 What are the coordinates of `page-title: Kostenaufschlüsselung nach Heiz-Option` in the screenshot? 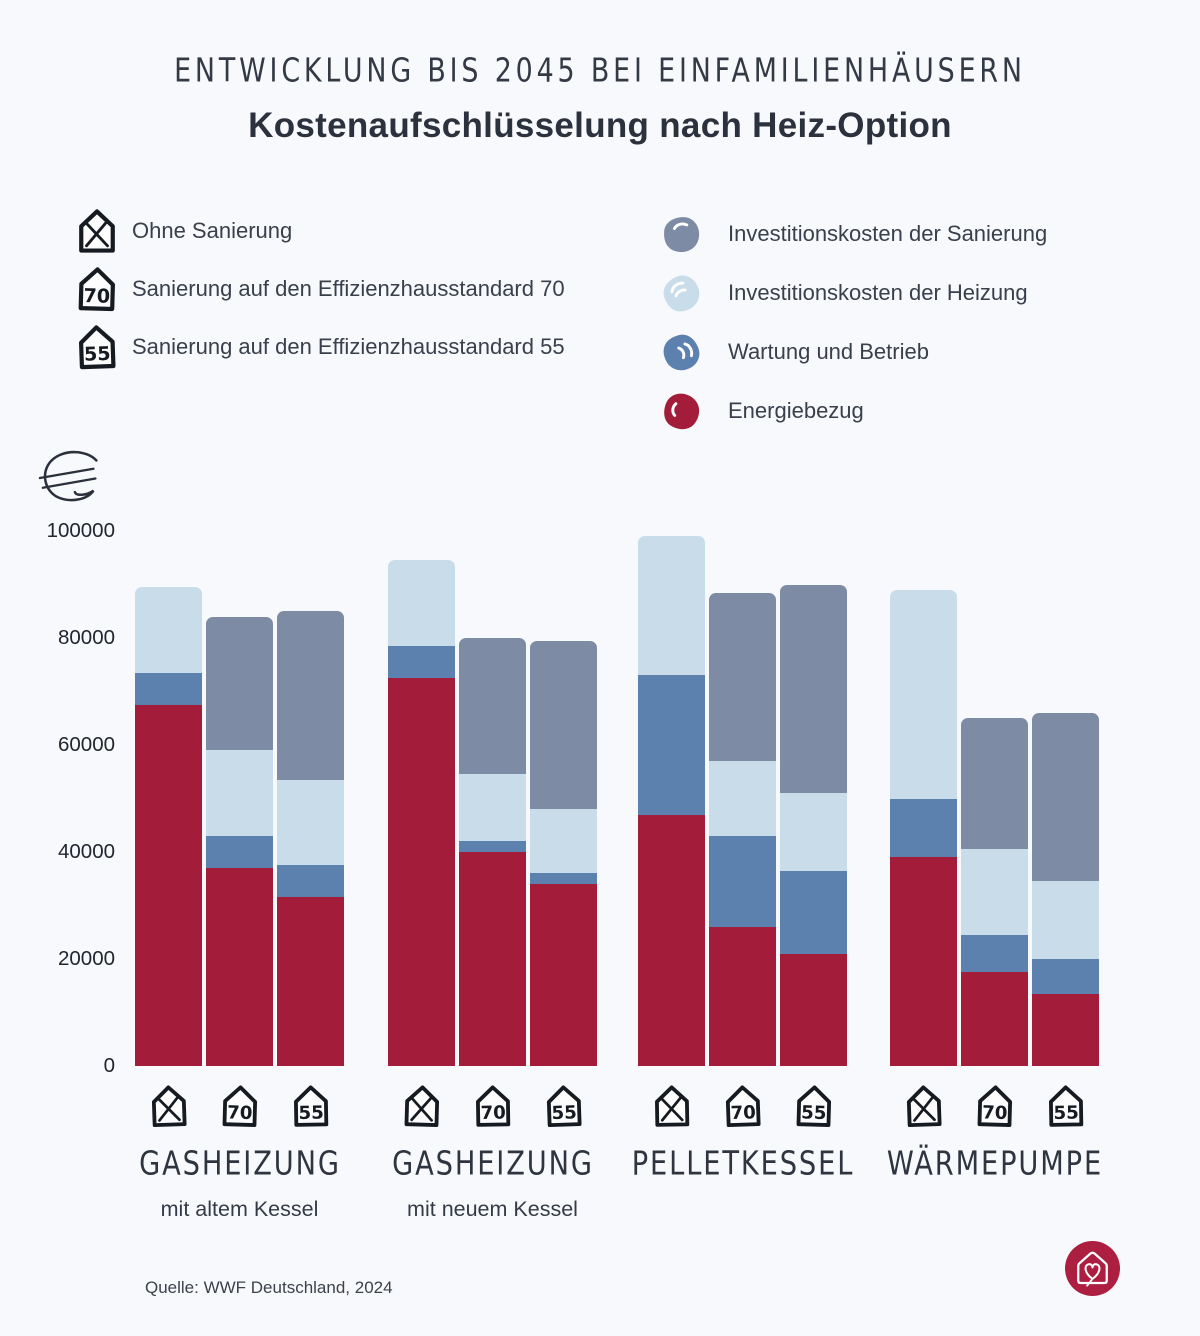 It's located at (600, 125).